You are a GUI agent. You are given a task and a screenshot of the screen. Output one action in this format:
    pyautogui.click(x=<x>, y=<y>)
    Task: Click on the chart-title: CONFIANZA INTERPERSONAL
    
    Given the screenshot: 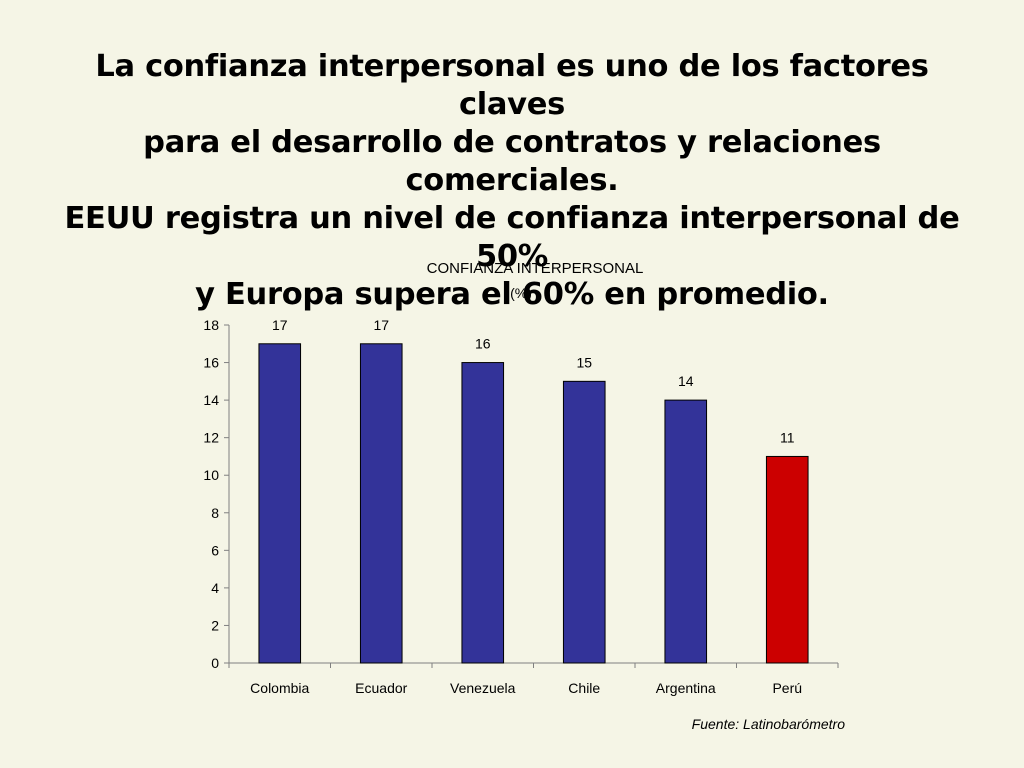 What is the action you would take?
    pyautogui.click(x=535, y=268)
    